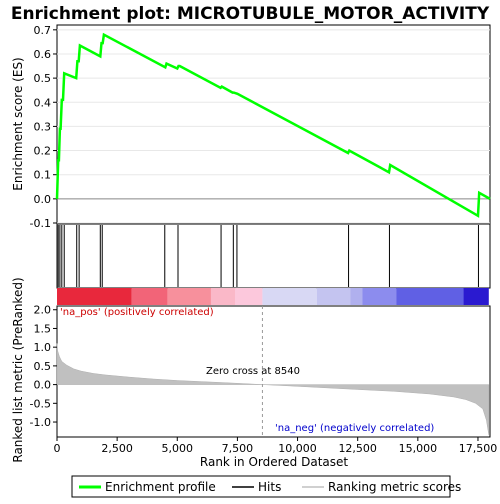 The image size is (500, 504). What do you see at coordinates (43, 78) in the screenshot?
I see `es-y-tick-label: 0.5` at bounding box center [43, 78].